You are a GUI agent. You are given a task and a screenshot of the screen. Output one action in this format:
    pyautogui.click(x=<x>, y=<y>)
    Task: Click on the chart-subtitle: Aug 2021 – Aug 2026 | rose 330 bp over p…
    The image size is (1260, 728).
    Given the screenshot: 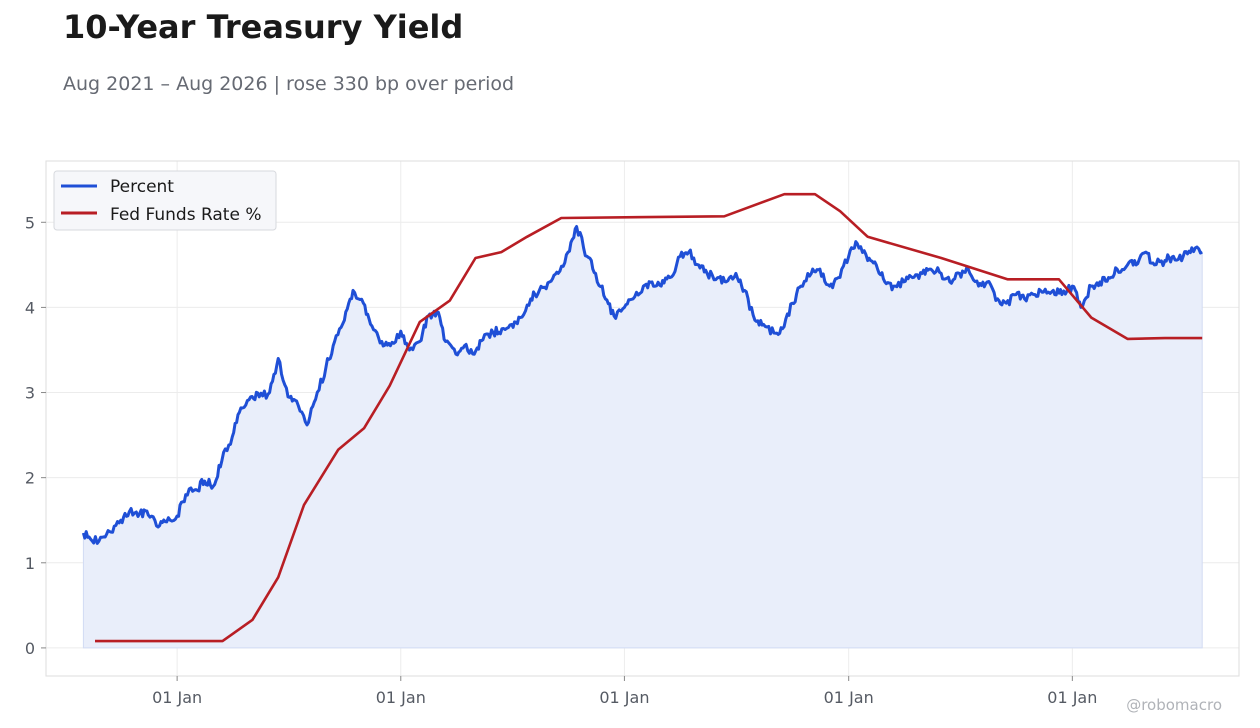 What is the action you would take?
    pyautogui.click(x=289, y=84)
    